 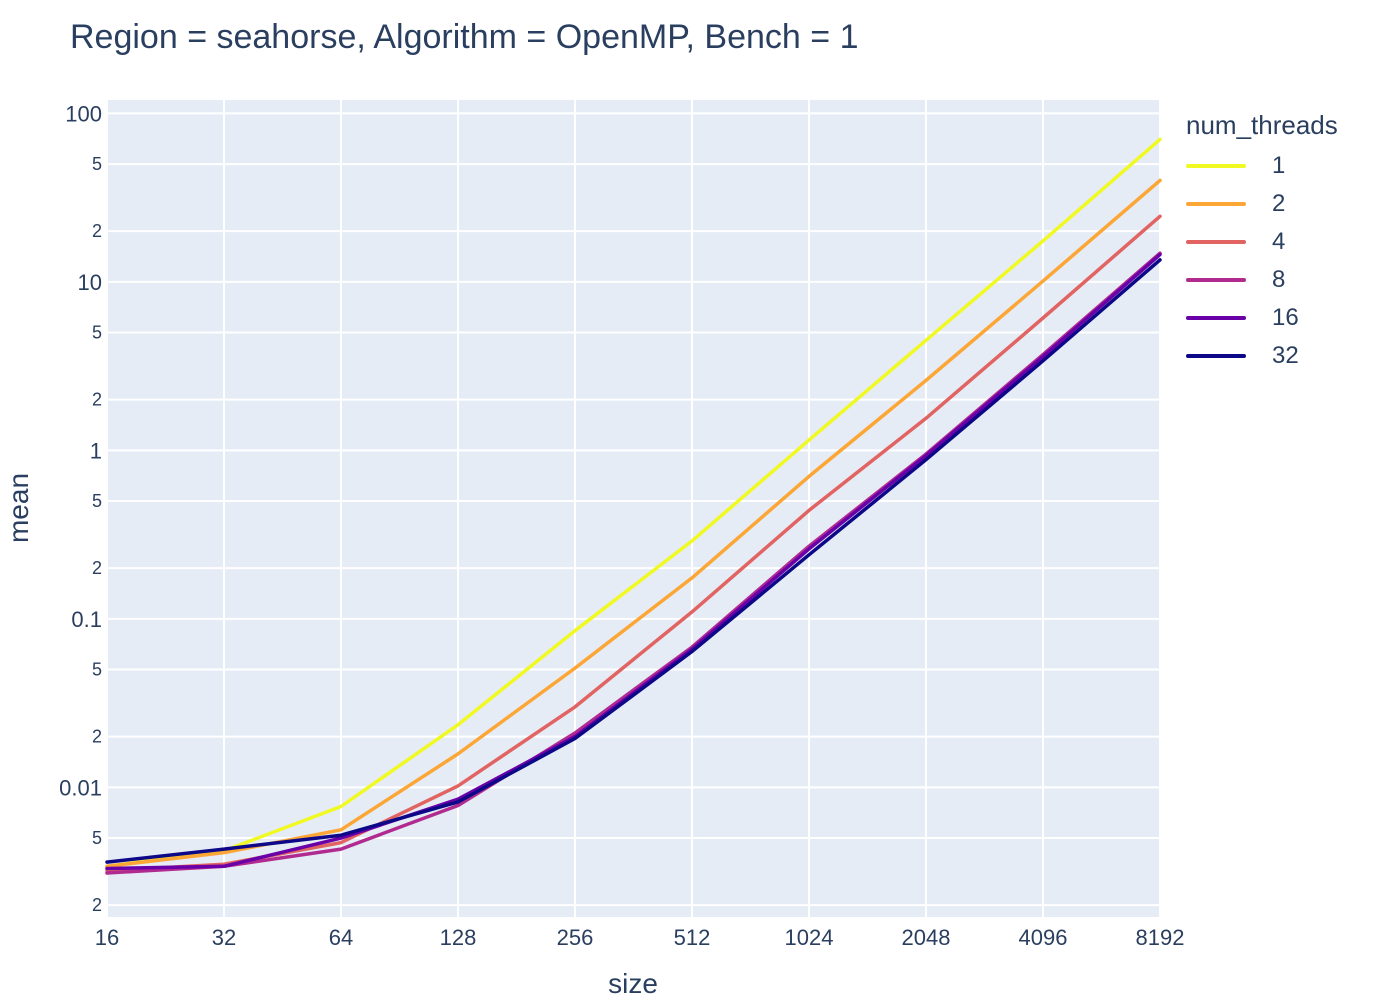 What do you see at coordinates (90, 282) in the screenshot?
I see `y-major-tick-label: 10` at bounding box center [90, 282].